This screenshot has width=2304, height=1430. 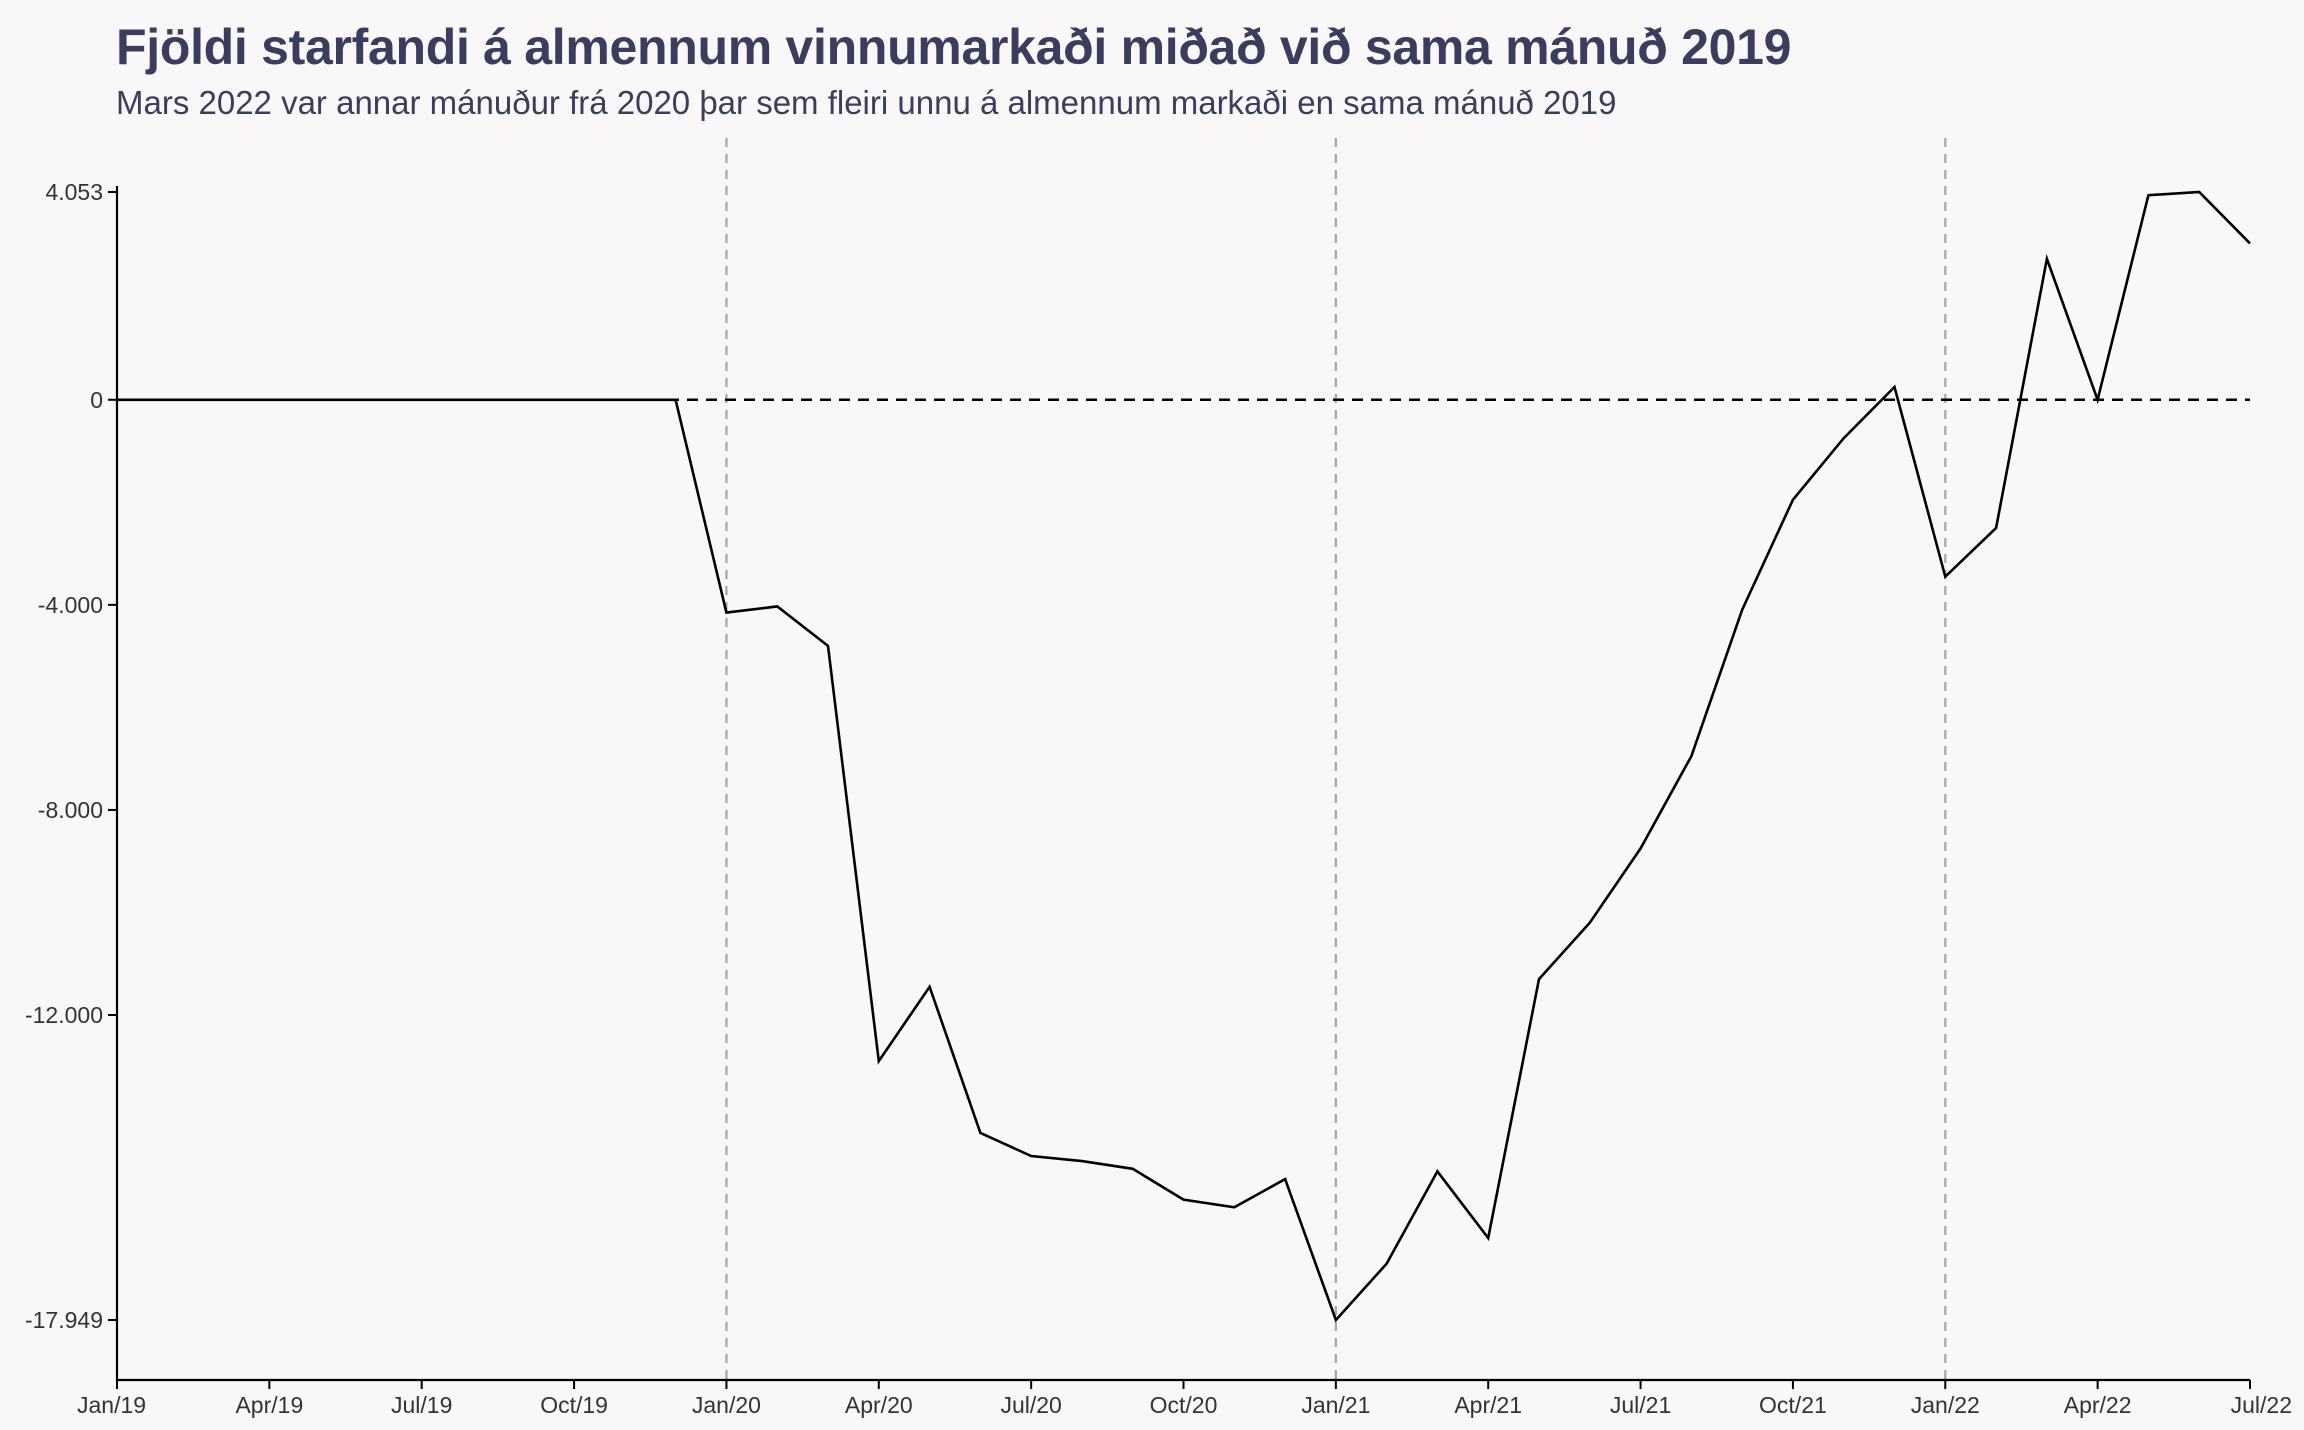 I want to click on x-tick-label: Oct/21, so click(x=1793, y=1405).